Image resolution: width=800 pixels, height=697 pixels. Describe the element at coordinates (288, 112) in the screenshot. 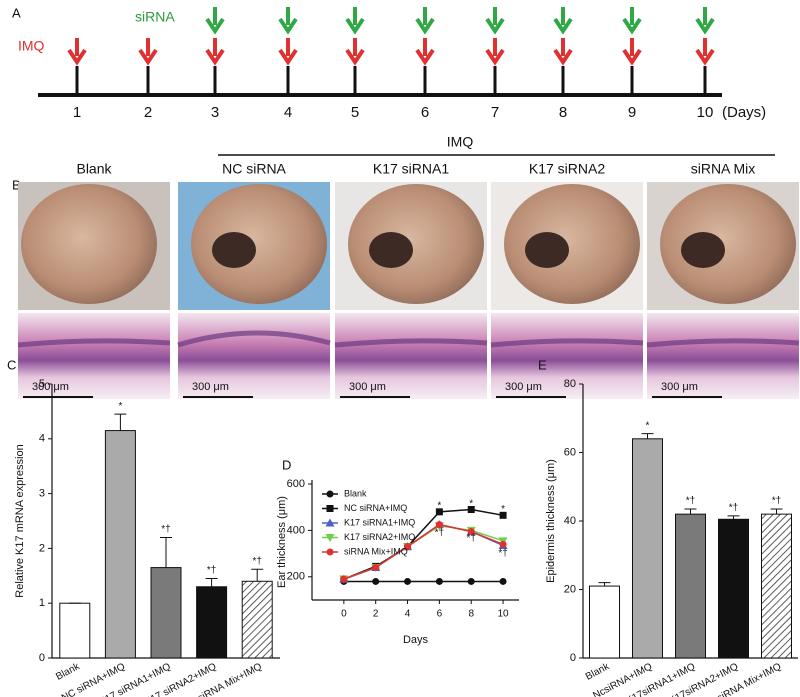

I see `day-label: 4` at that location.